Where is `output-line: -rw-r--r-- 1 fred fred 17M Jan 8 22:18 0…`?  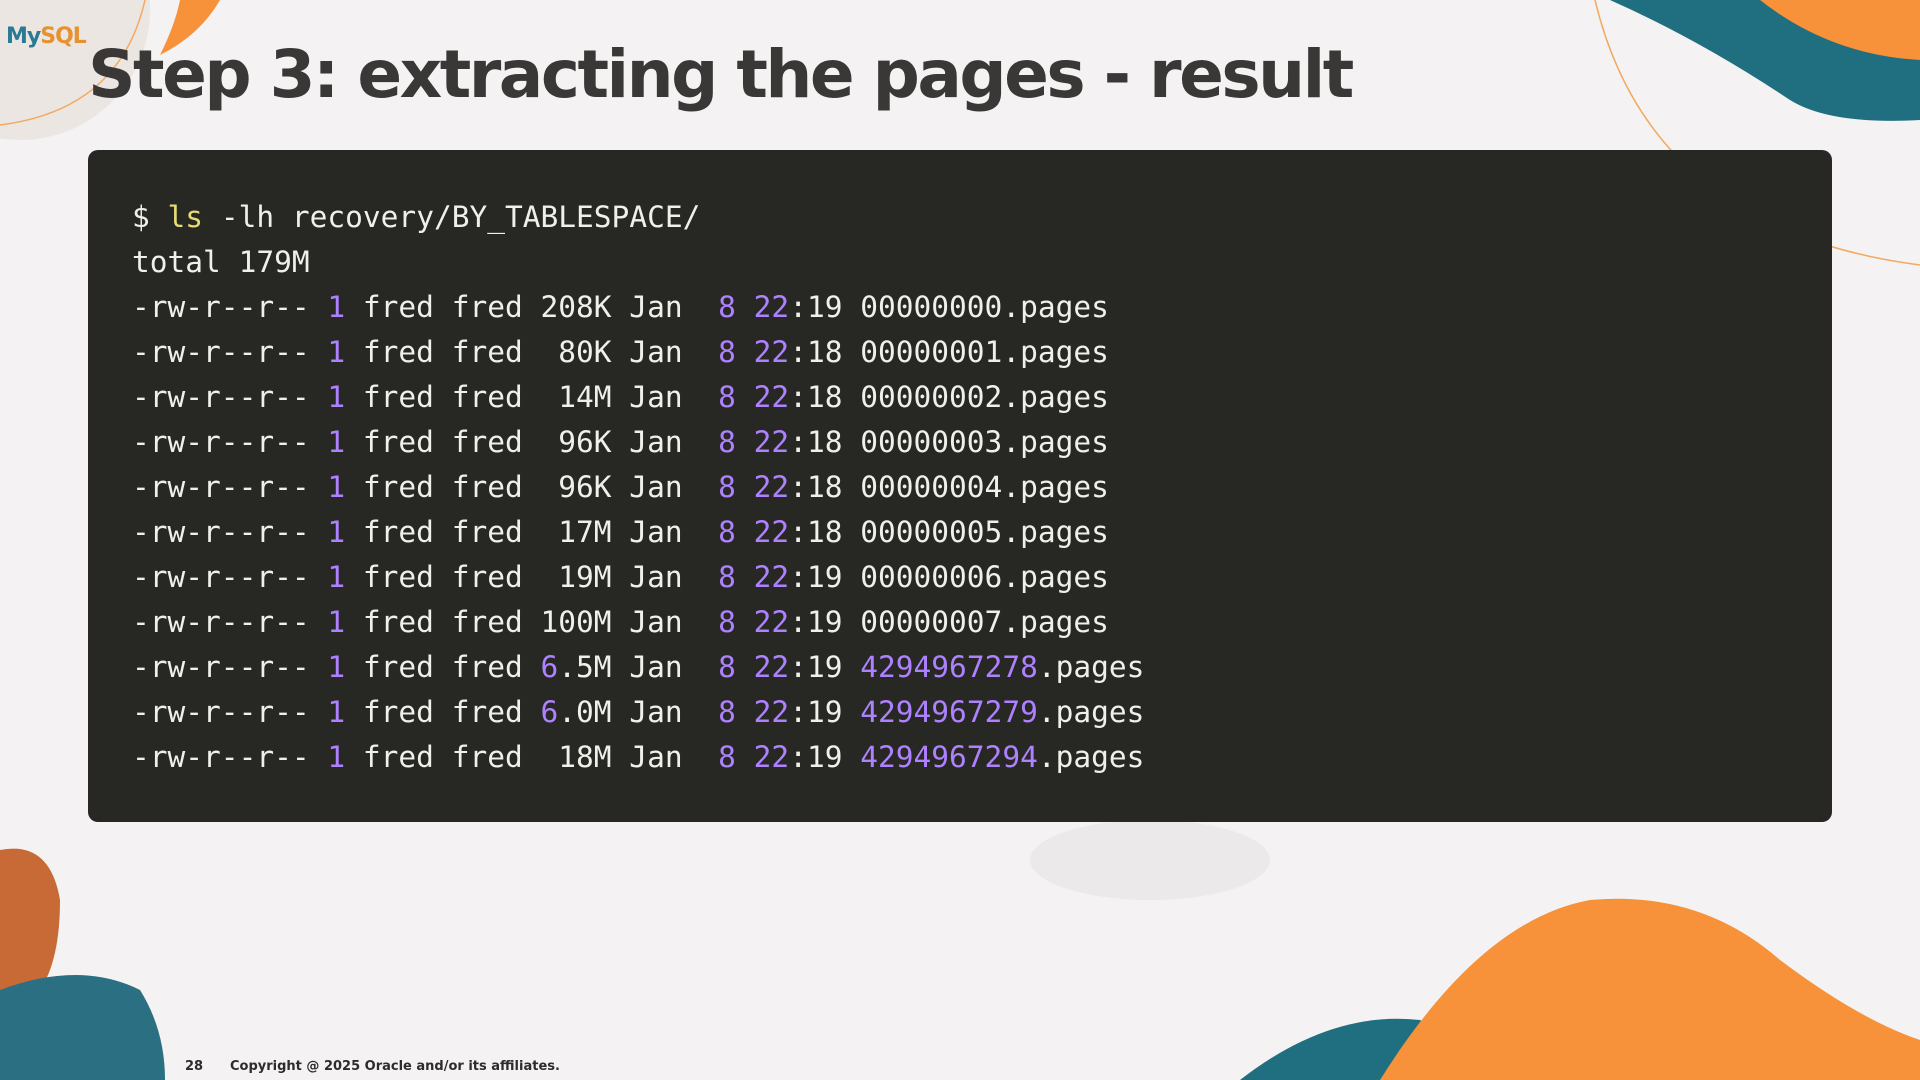
output-line: -rw-r--r-- 1 fred fred 17M Jan 8 22:18 0… is located at coordinates (638, 532).